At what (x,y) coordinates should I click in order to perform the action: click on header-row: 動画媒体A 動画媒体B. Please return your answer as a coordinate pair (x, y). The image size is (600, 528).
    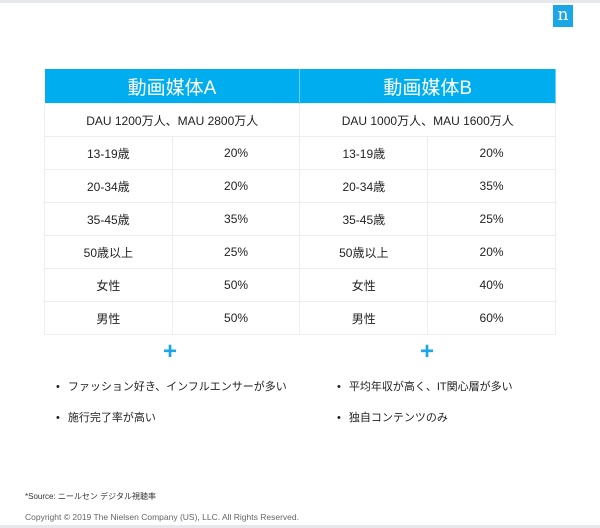
    Looking at the image, I should click on (300, 86).